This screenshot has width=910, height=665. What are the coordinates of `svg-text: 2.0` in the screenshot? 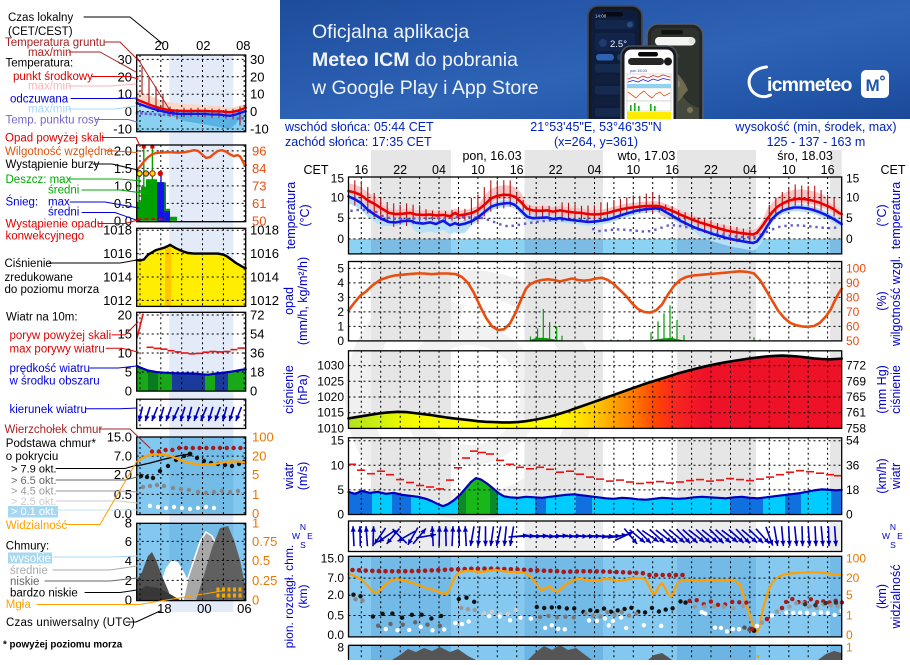 It's located at (335, 595).